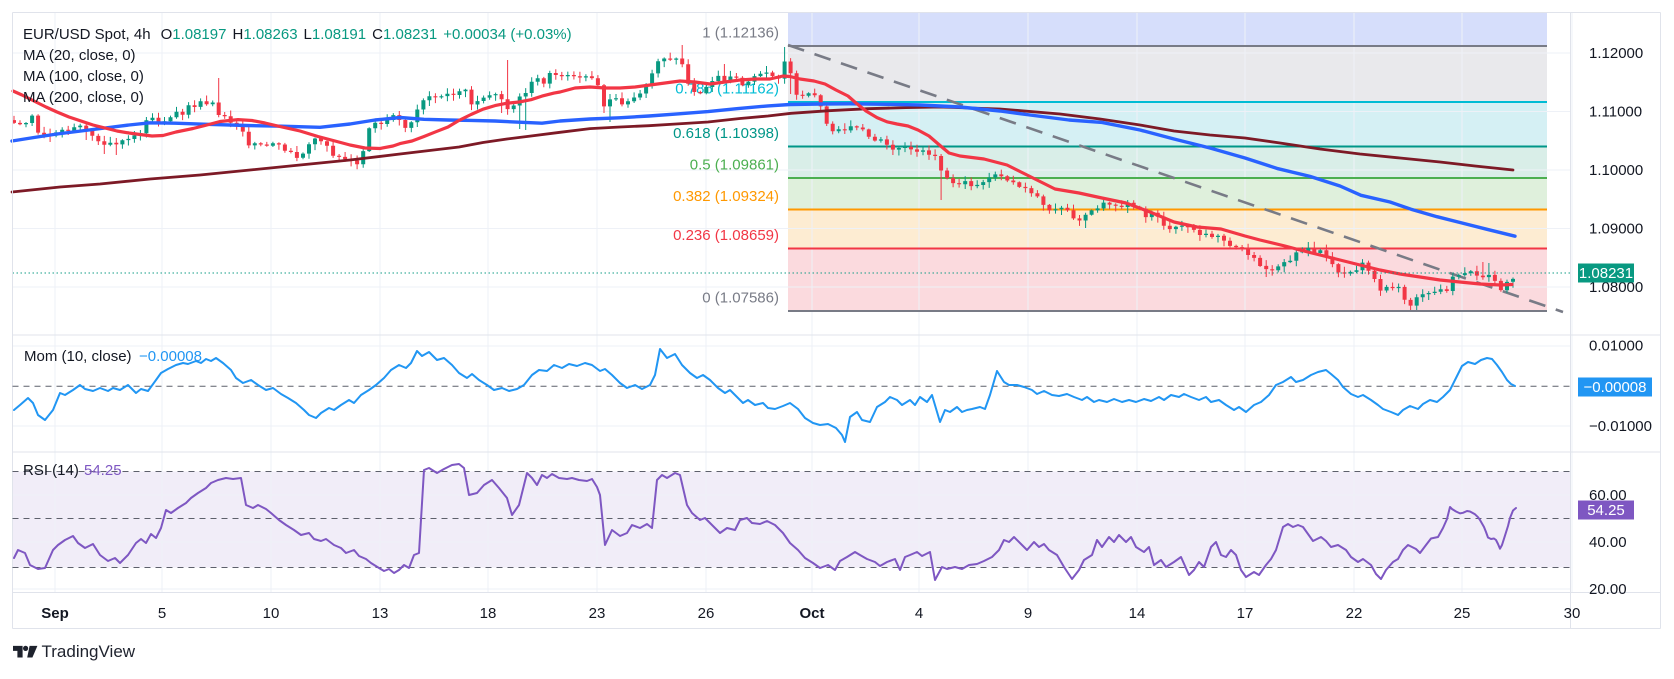  I want to click on svg-text: RSI (14), so click(51, 470).